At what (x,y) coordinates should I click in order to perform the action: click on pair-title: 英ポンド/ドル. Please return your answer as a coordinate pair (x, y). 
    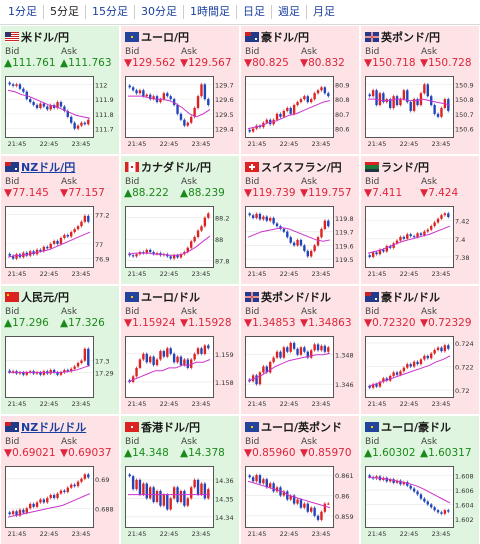
    Looking at the image, I should click on (288, 297).